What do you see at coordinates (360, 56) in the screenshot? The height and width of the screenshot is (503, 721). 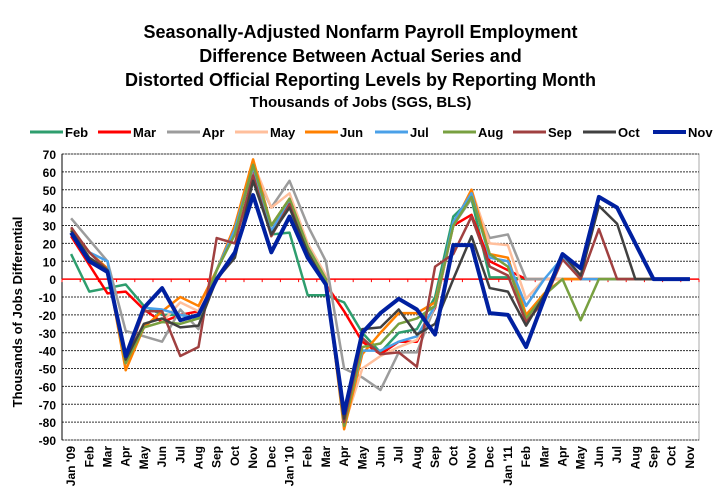 I see `chart-title-line-2: Difference Between Actual Series and` at bounding box center [360, 56].